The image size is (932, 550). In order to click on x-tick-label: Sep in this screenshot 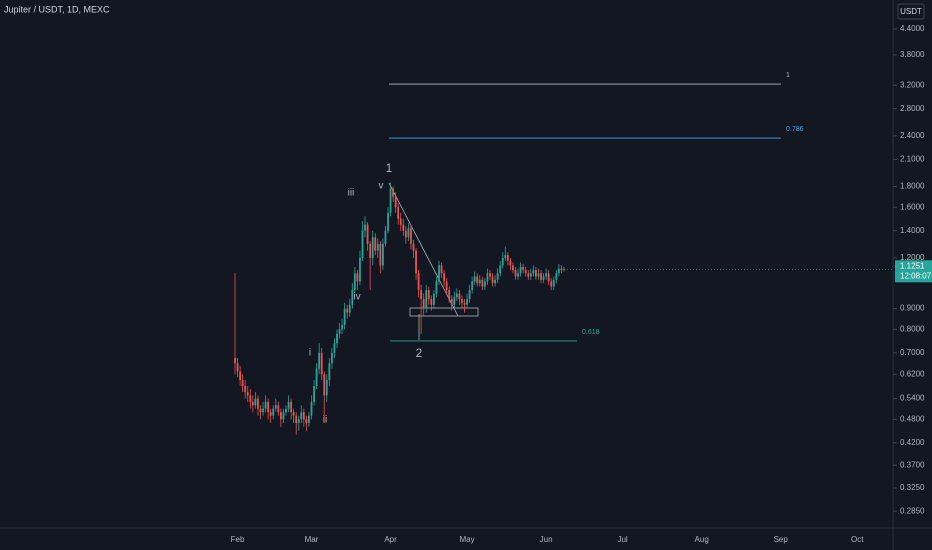, I will do `click(781, 539)`.